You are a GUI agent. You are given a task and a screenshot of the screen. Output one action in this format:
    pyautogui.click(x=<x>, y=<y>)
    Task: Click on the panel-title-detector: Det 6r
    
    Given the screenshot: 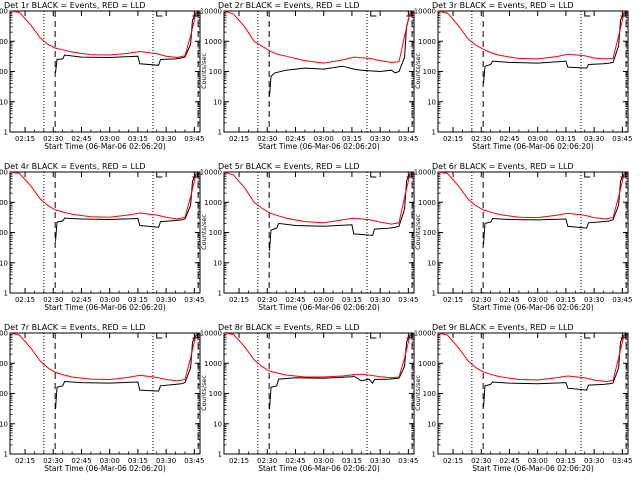 What is the action you would take?
    pyautogui.click(x=445, y=166)
    